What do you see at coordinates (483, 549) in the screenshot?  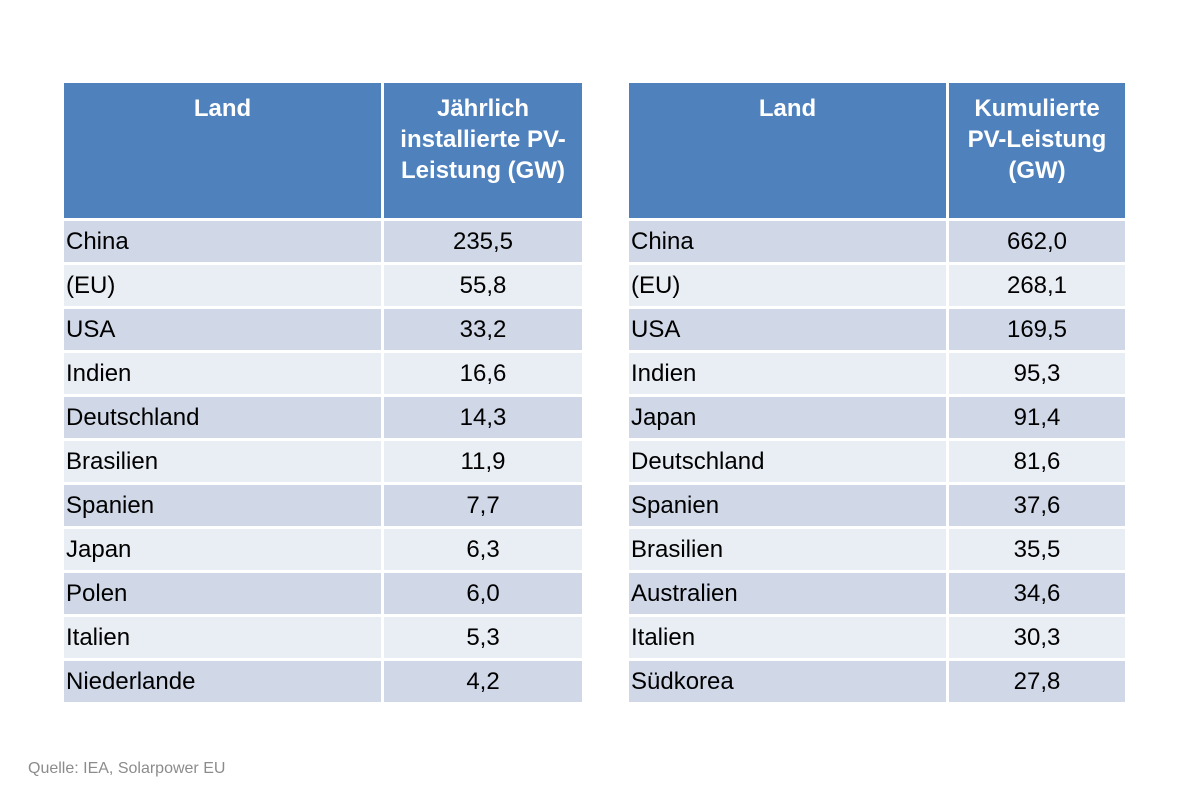 I see `capacity-cell: 6,3` at bounding box center [483, 549].